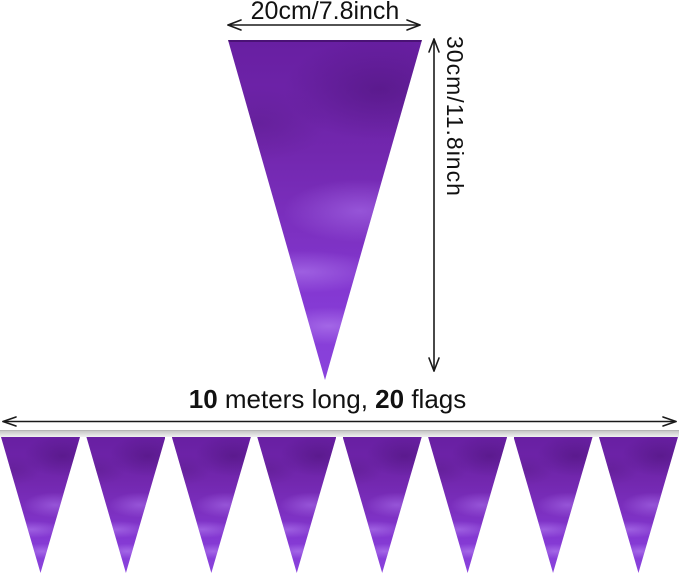 This screenshot has height=576, width=679. Describe the element at coordinates (325, 12) in the screenshot. I see `flag-width-label: 20cm/7.8inch` at that location.